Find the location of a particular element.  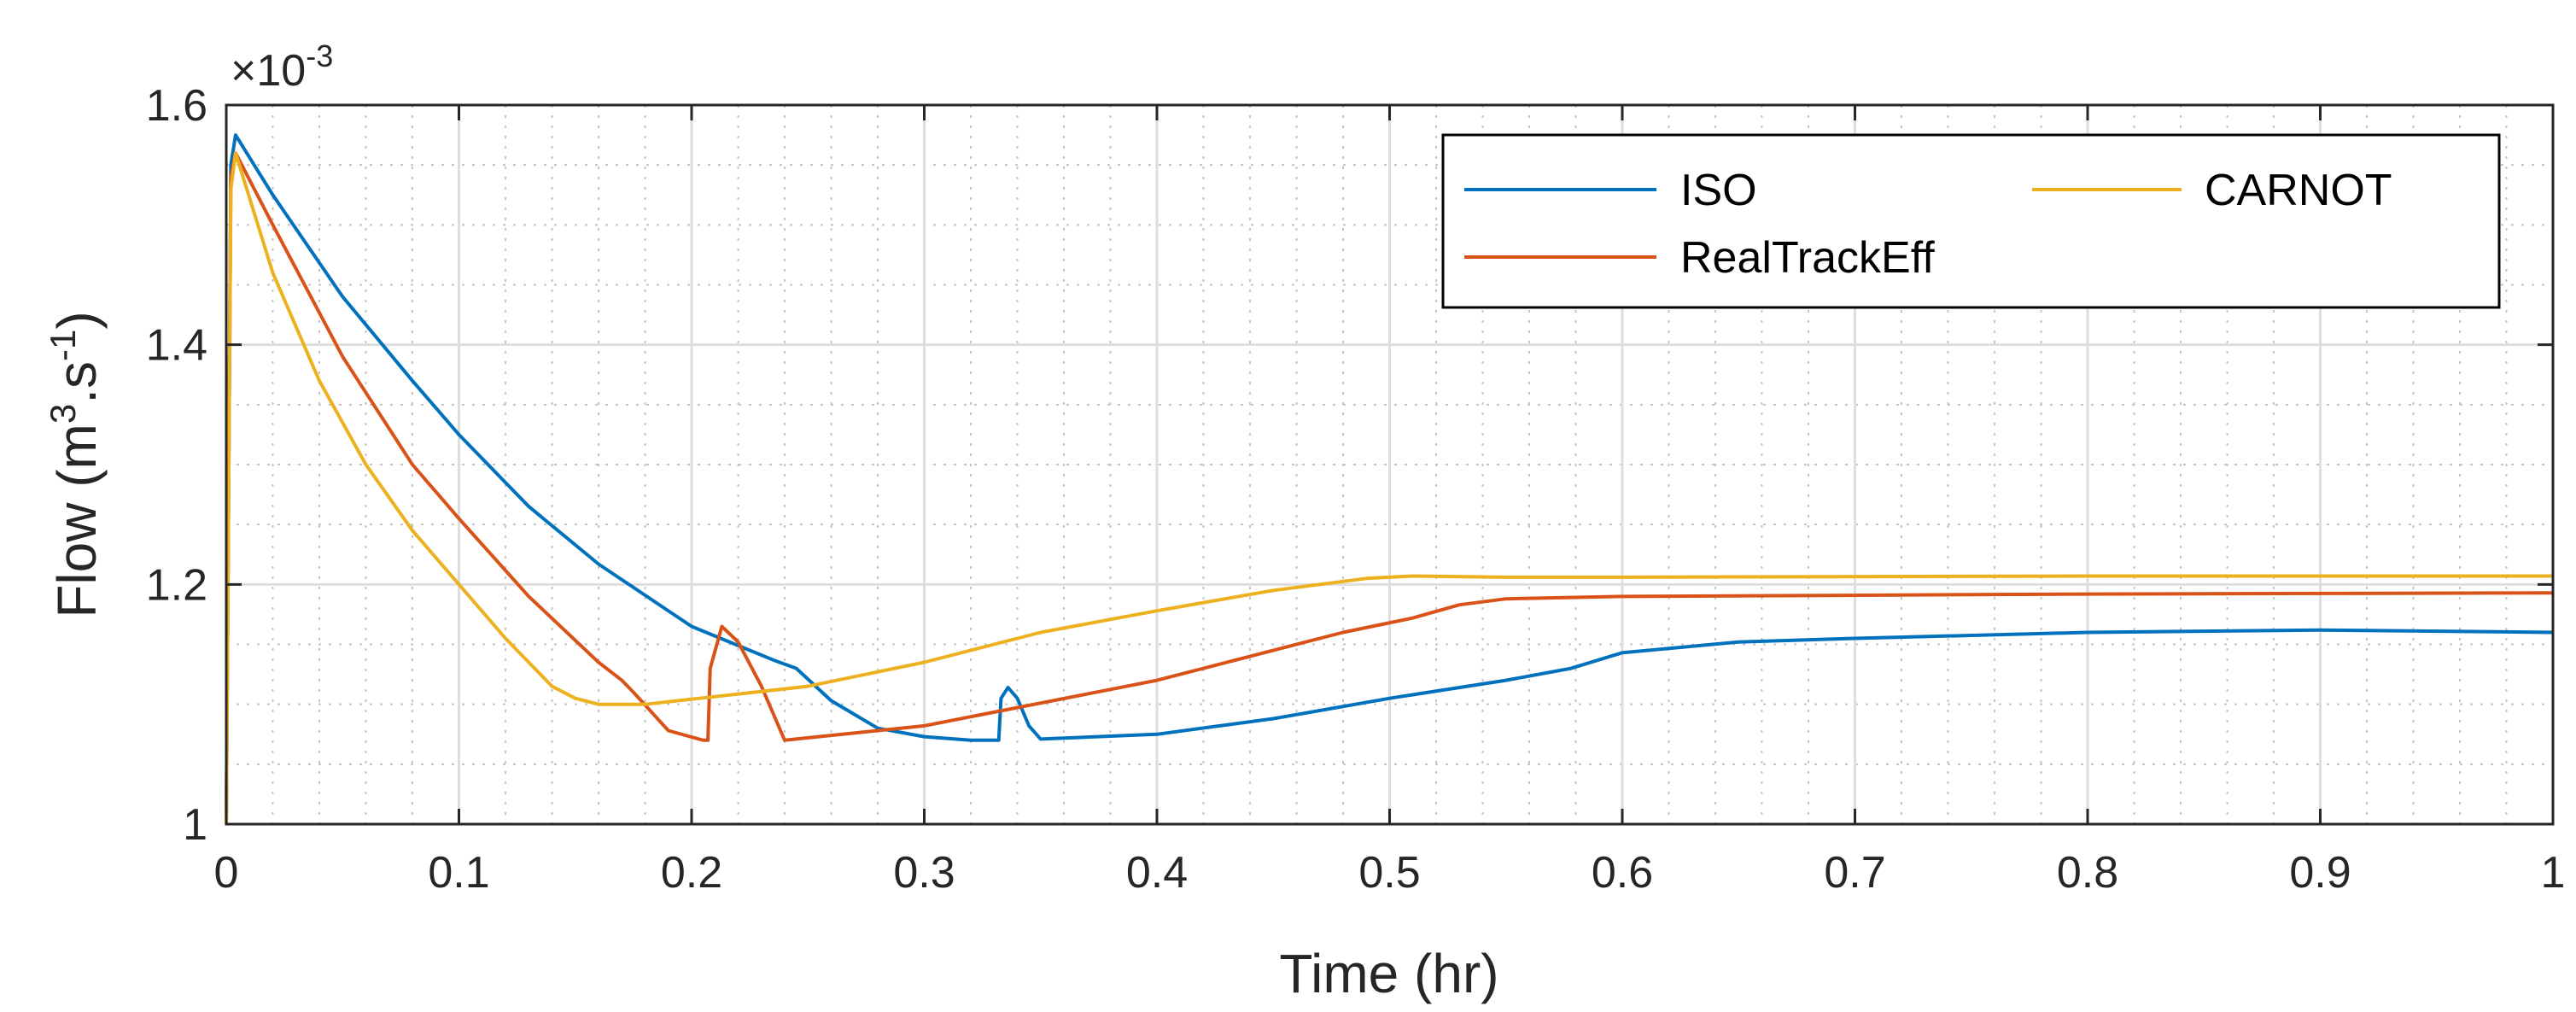

y-tick-label: 1 is located at coordinates (195, 825).